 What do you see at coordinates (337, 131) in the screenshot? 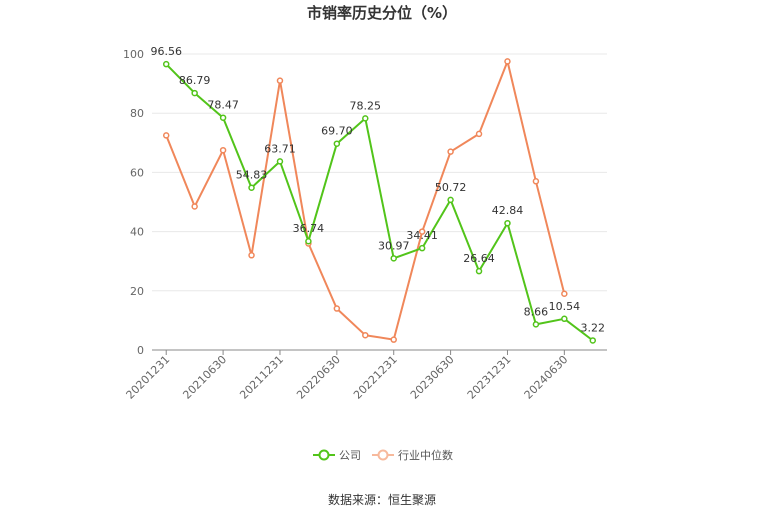
I see `data-label-company-20220630: 69.70` at bounding box center [337, 131].